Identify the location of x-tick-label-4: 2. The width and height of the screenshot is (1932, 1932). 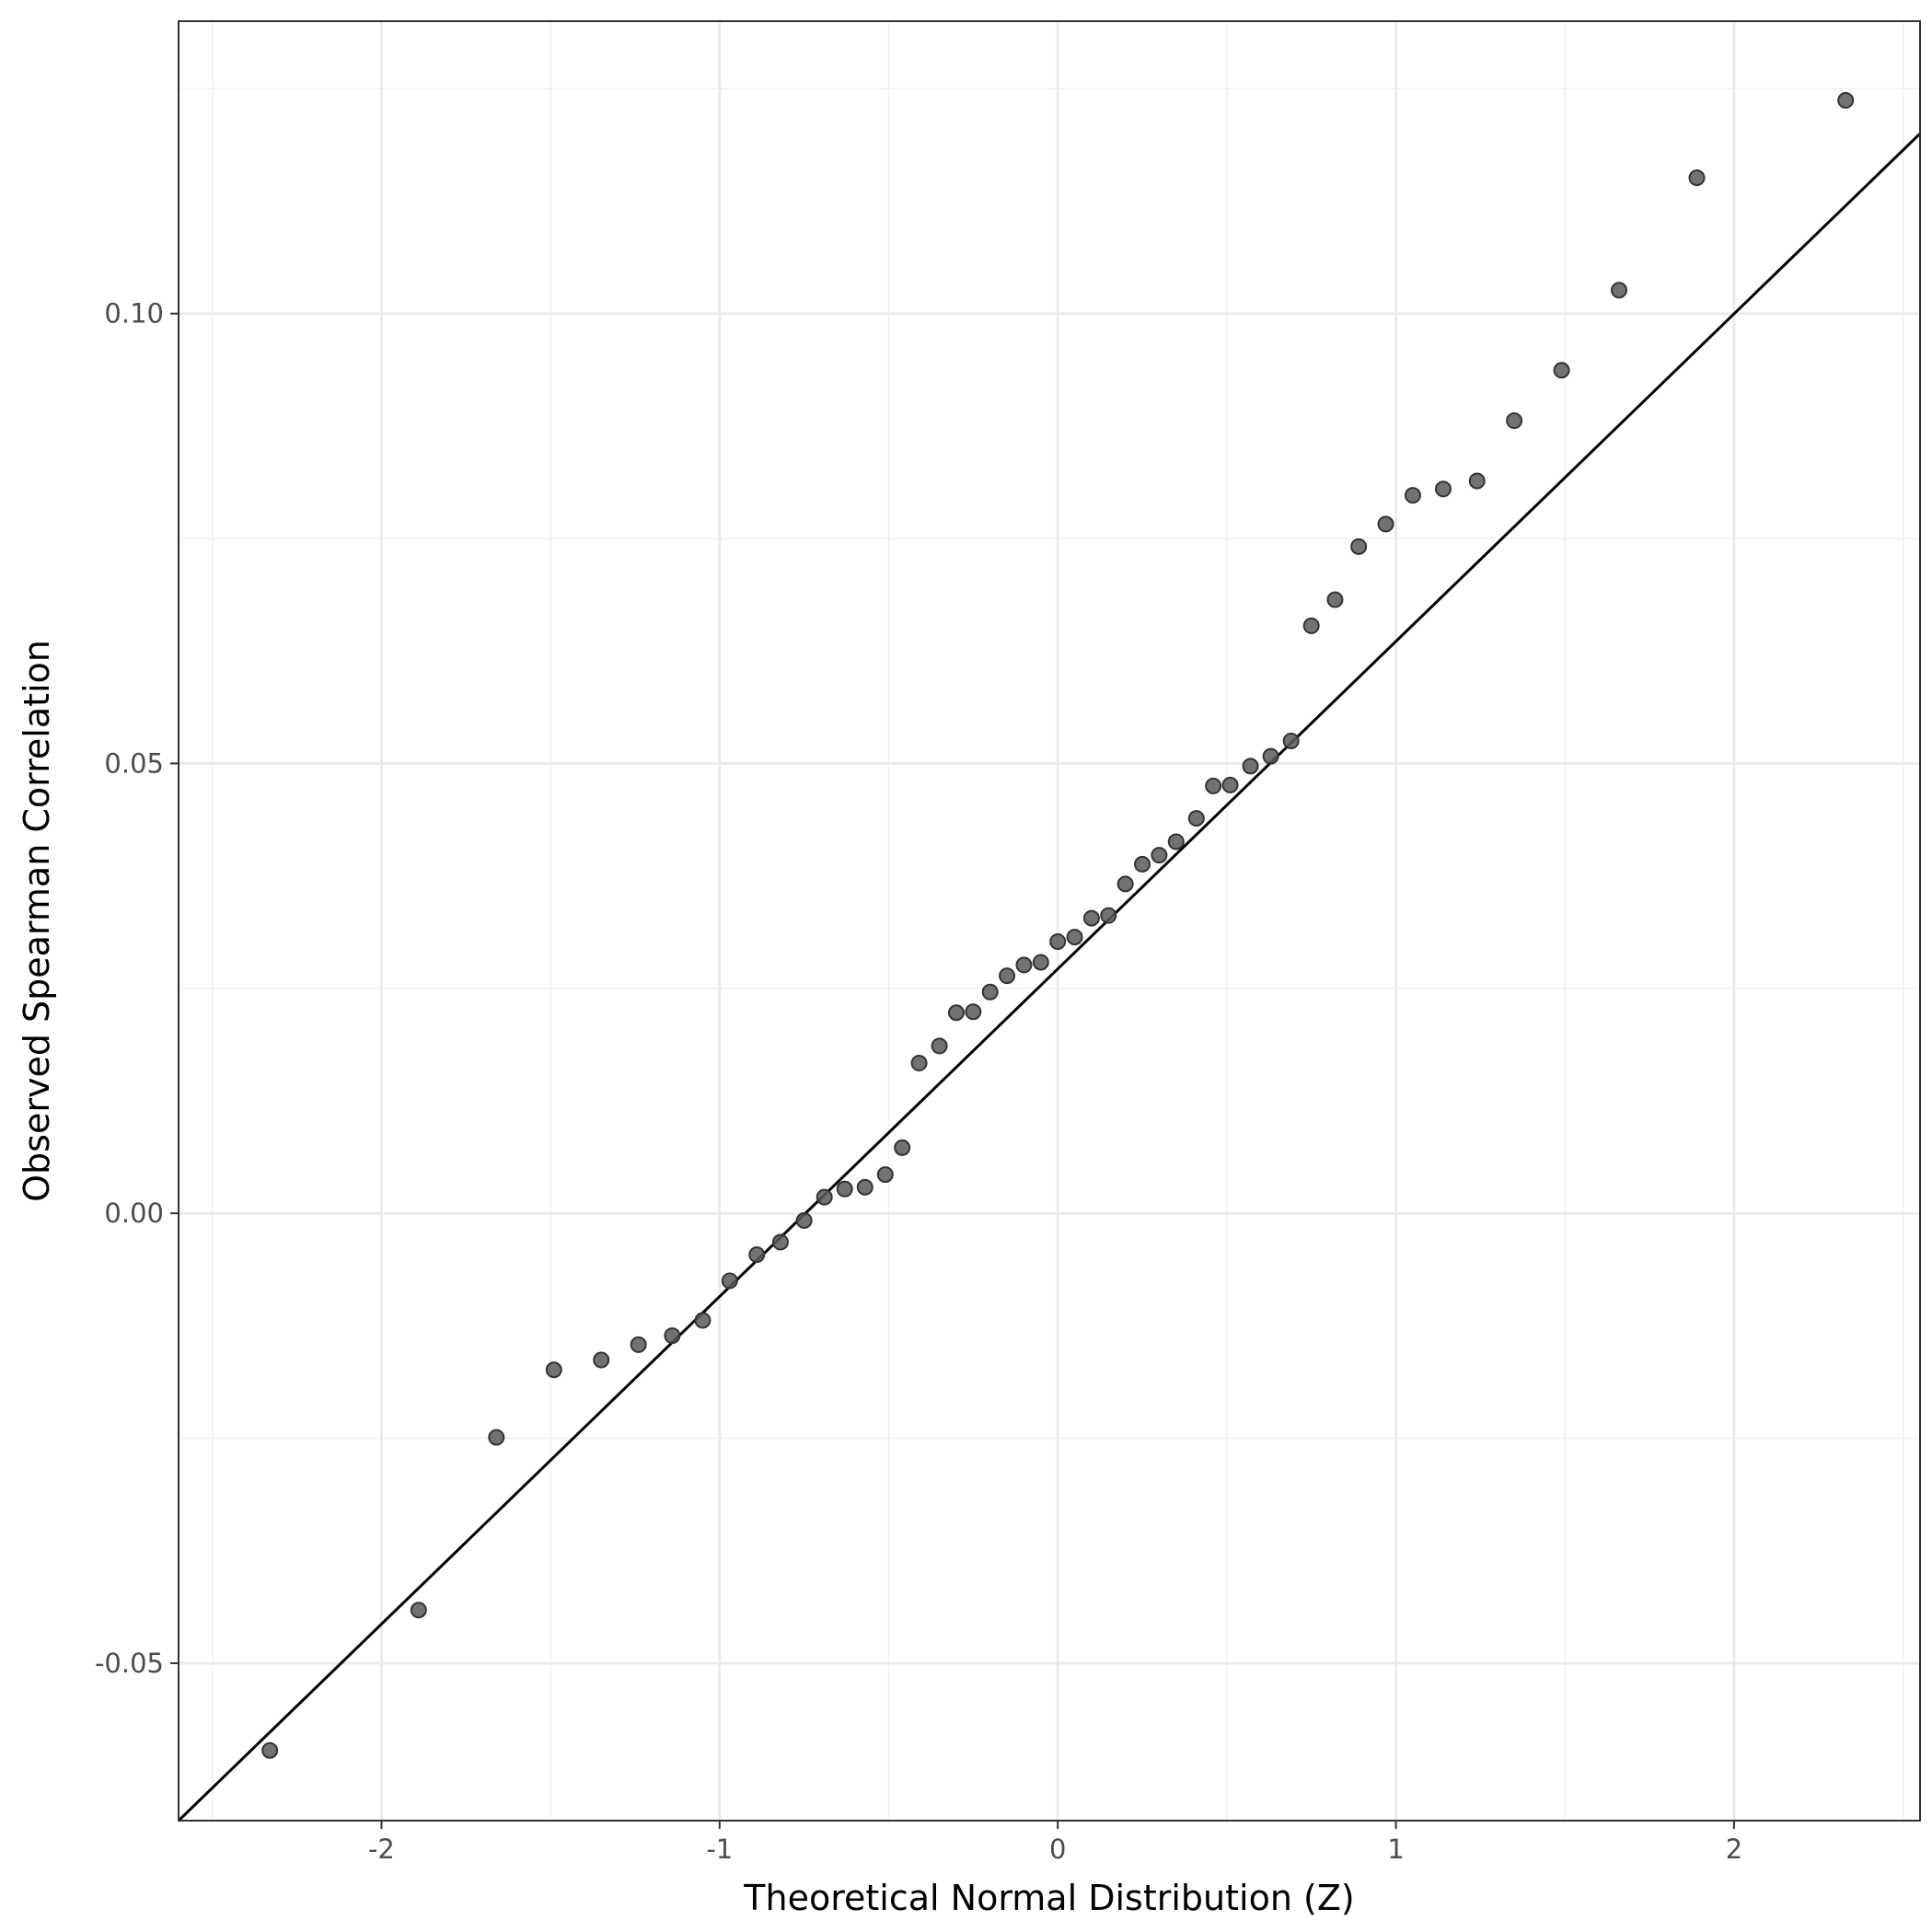
(1734, 1850).